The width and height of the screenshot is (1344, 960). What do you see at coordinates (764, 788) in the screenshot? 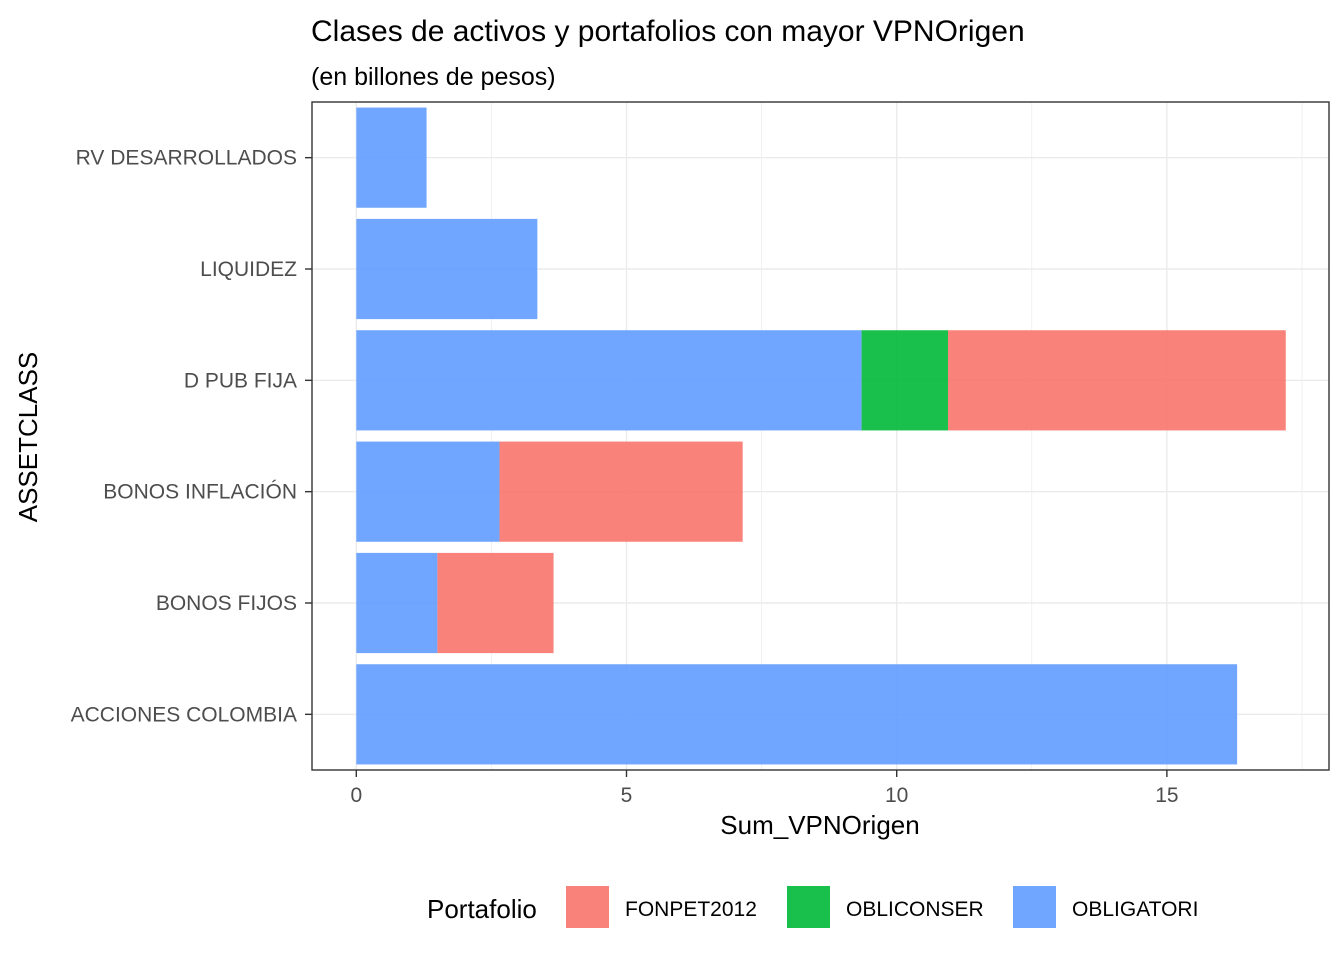
I see `x-axis: 0 5 10 15` at bounding box center [764, 788].